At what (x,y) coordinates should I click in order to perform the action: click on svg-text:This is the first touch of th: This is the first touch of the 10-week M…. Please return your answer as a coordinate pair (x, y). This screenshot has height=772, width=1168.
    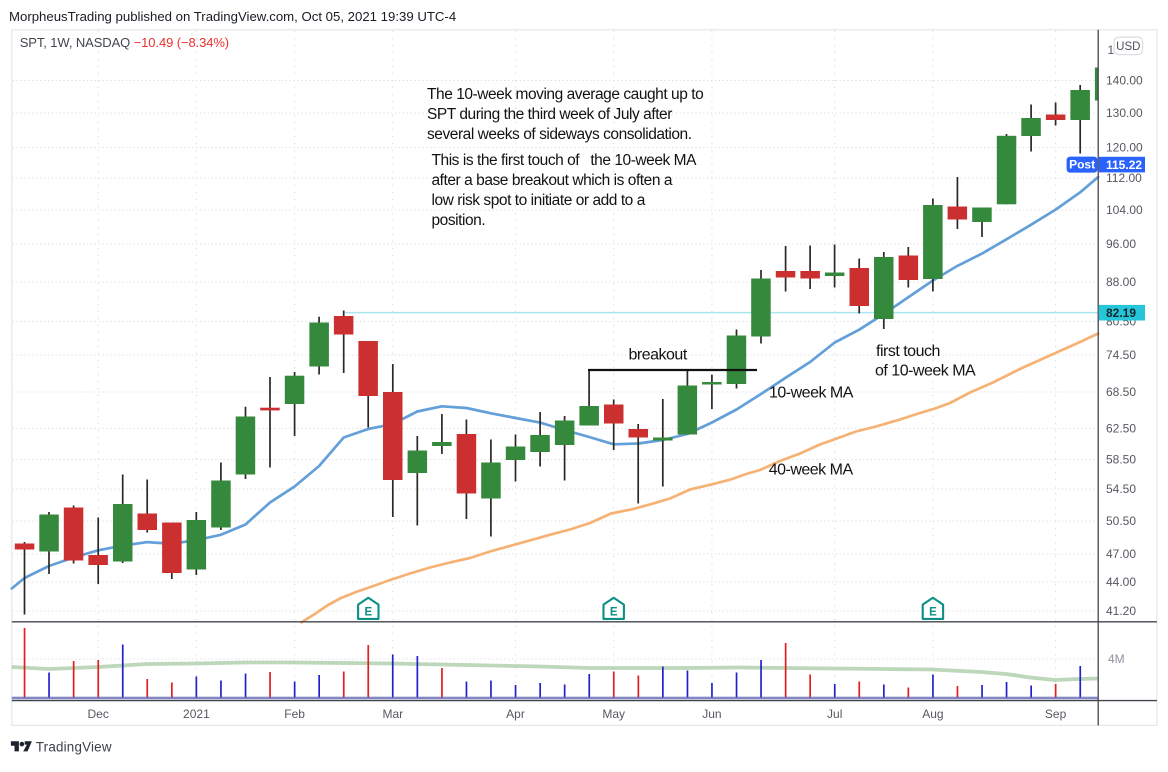
    Looking at the image, I should click on (565, 160).